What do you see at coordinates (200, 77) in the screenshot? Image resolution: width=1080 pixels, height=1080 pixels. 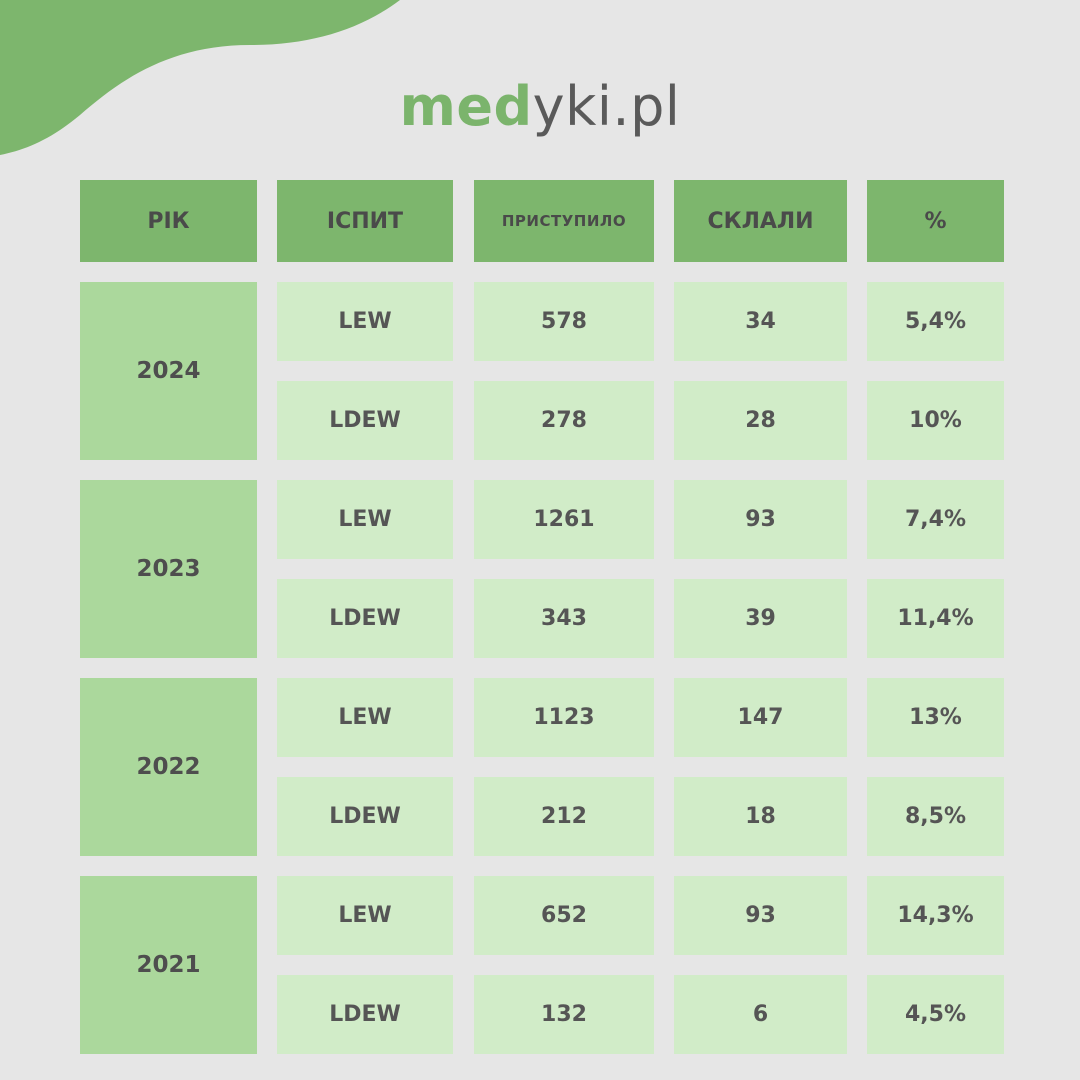 I see `decorative-blob-shape` at bounding box center [200, 77].